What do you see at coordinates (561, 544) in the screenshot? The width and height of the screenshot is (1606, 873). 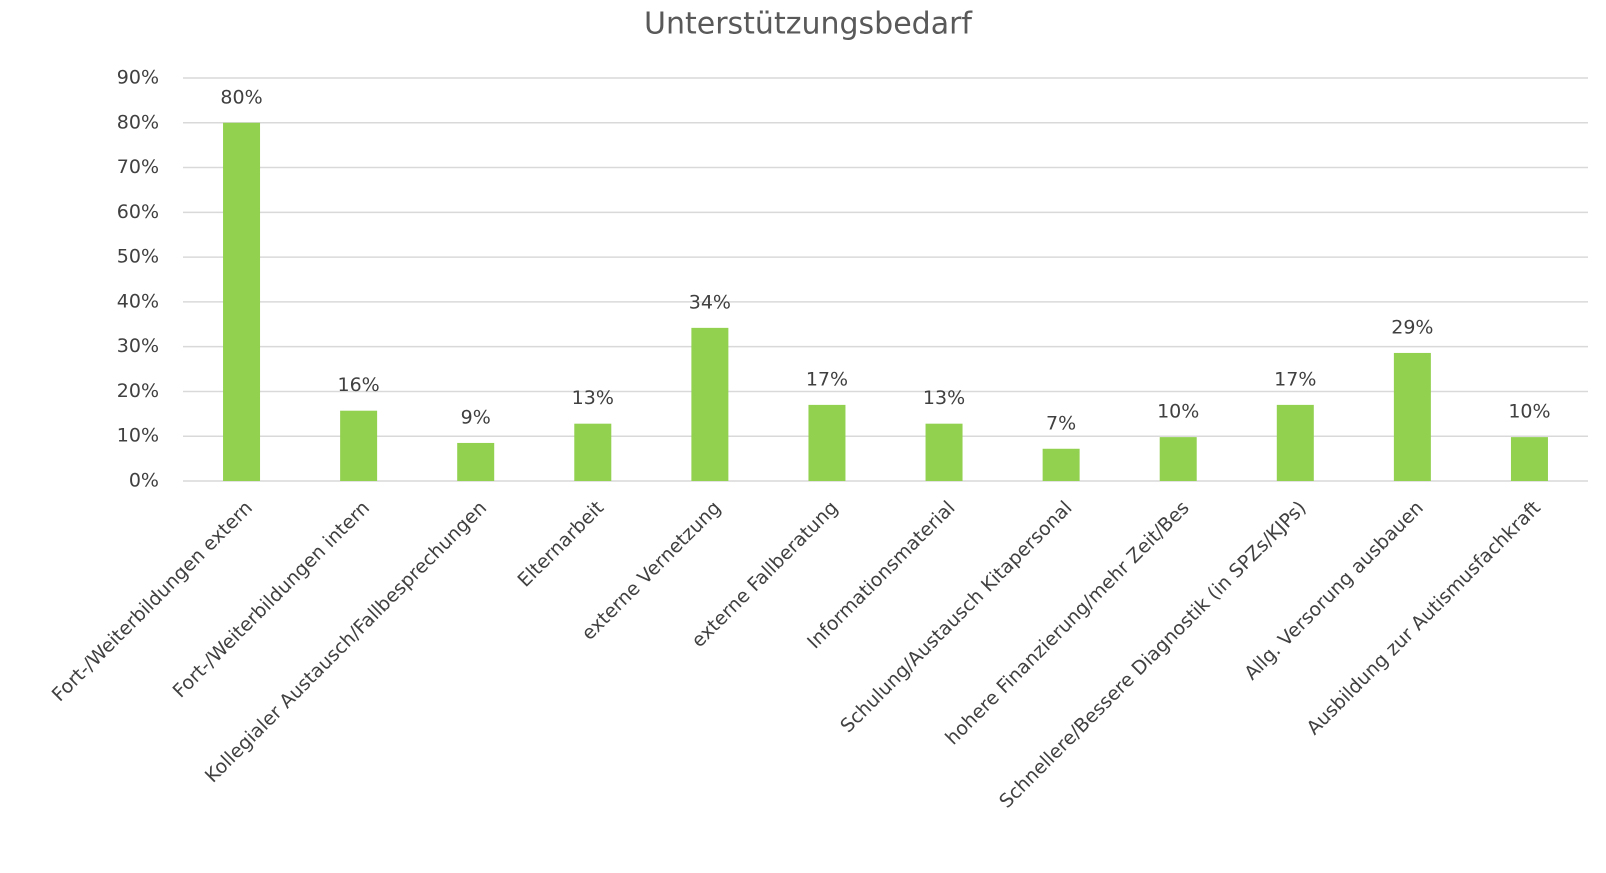 I see `x-tick-label: Elternarbeit` at bounding box center [561, 544].